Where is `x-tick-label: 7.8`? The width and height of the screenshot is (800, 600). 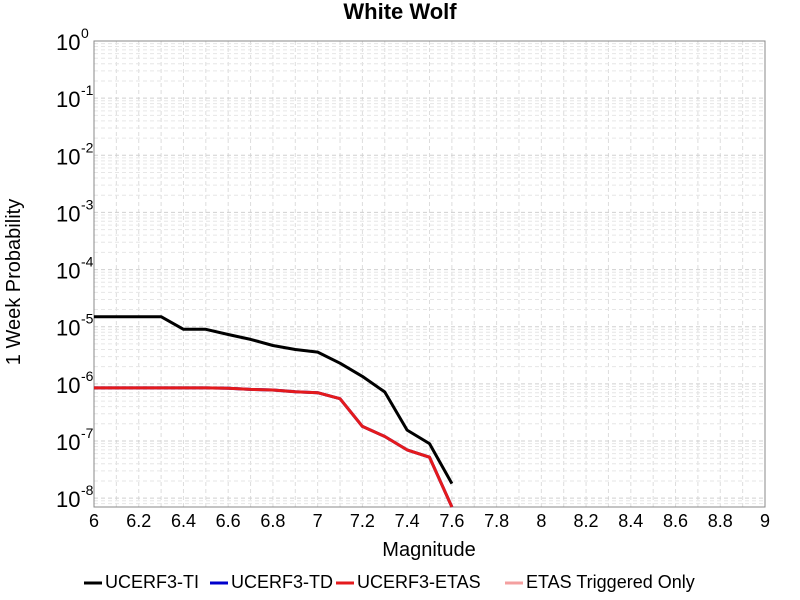
x-tick-label: 7.8 is located at coordinates (496, 521).